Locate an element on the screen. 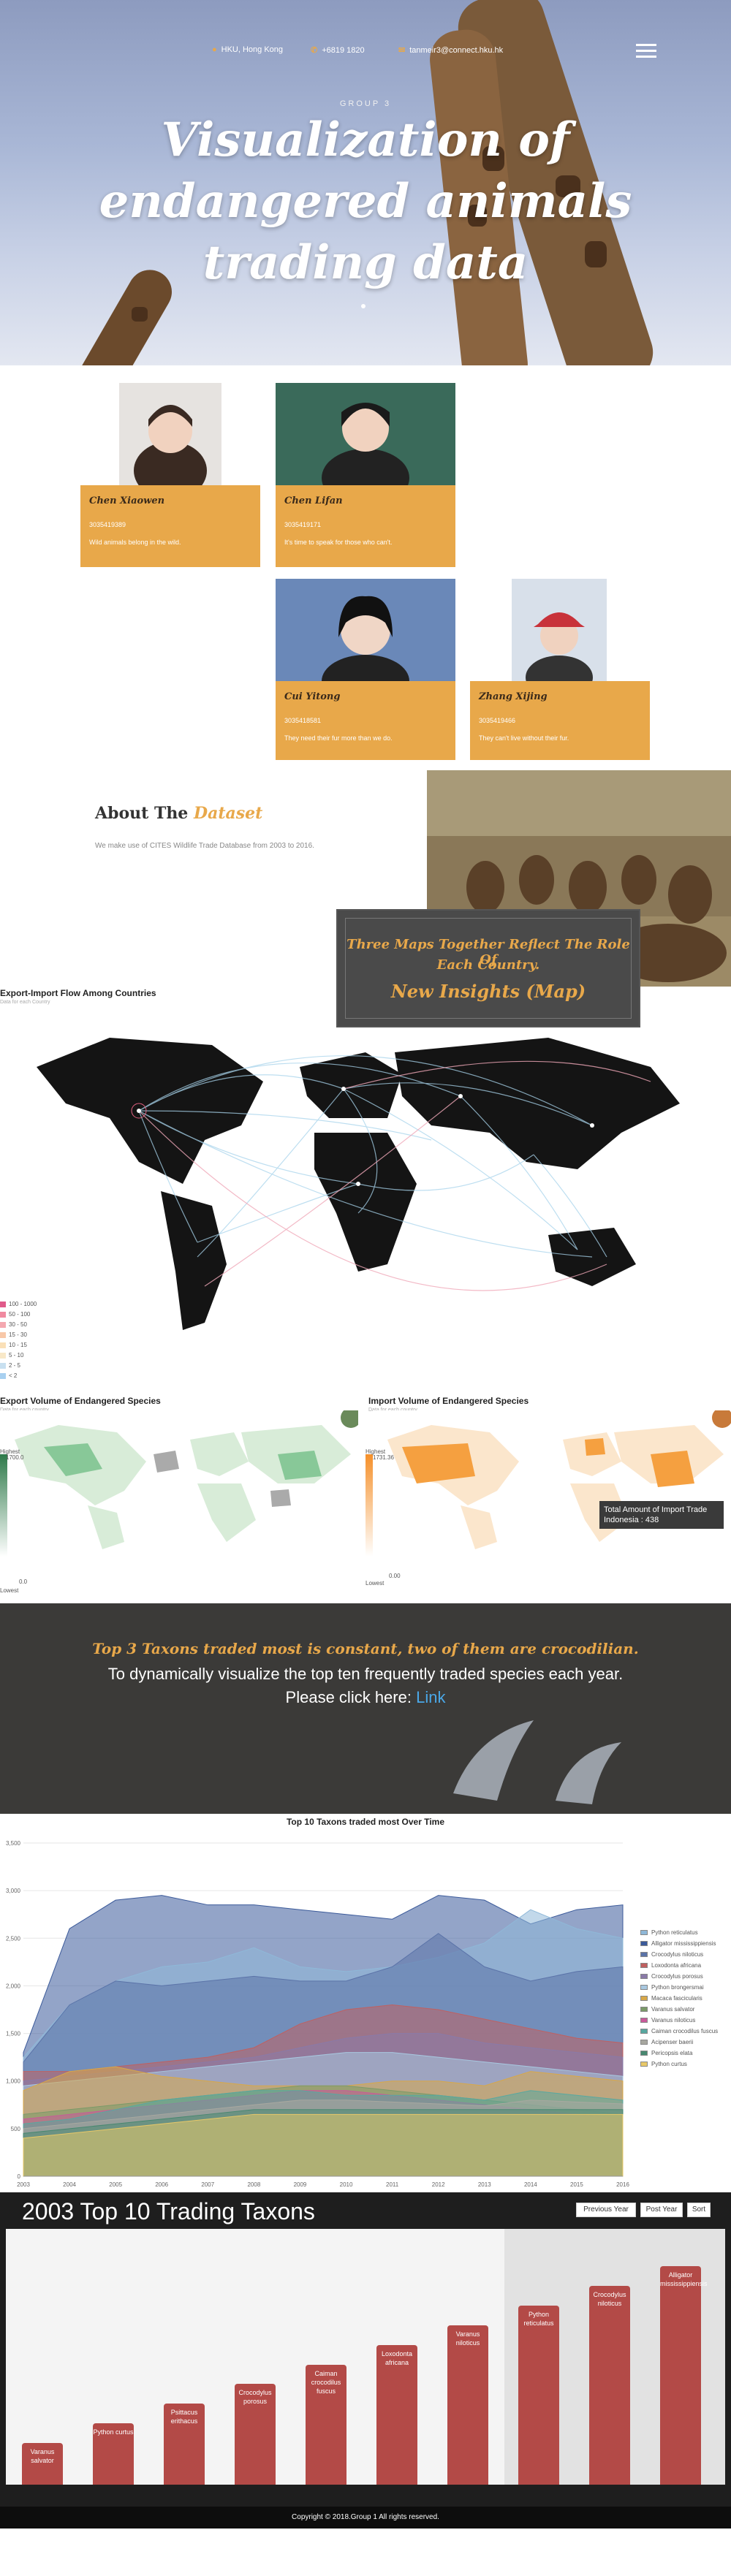  bar: Crocodylus porosus is located at coordinates (255, 2434).